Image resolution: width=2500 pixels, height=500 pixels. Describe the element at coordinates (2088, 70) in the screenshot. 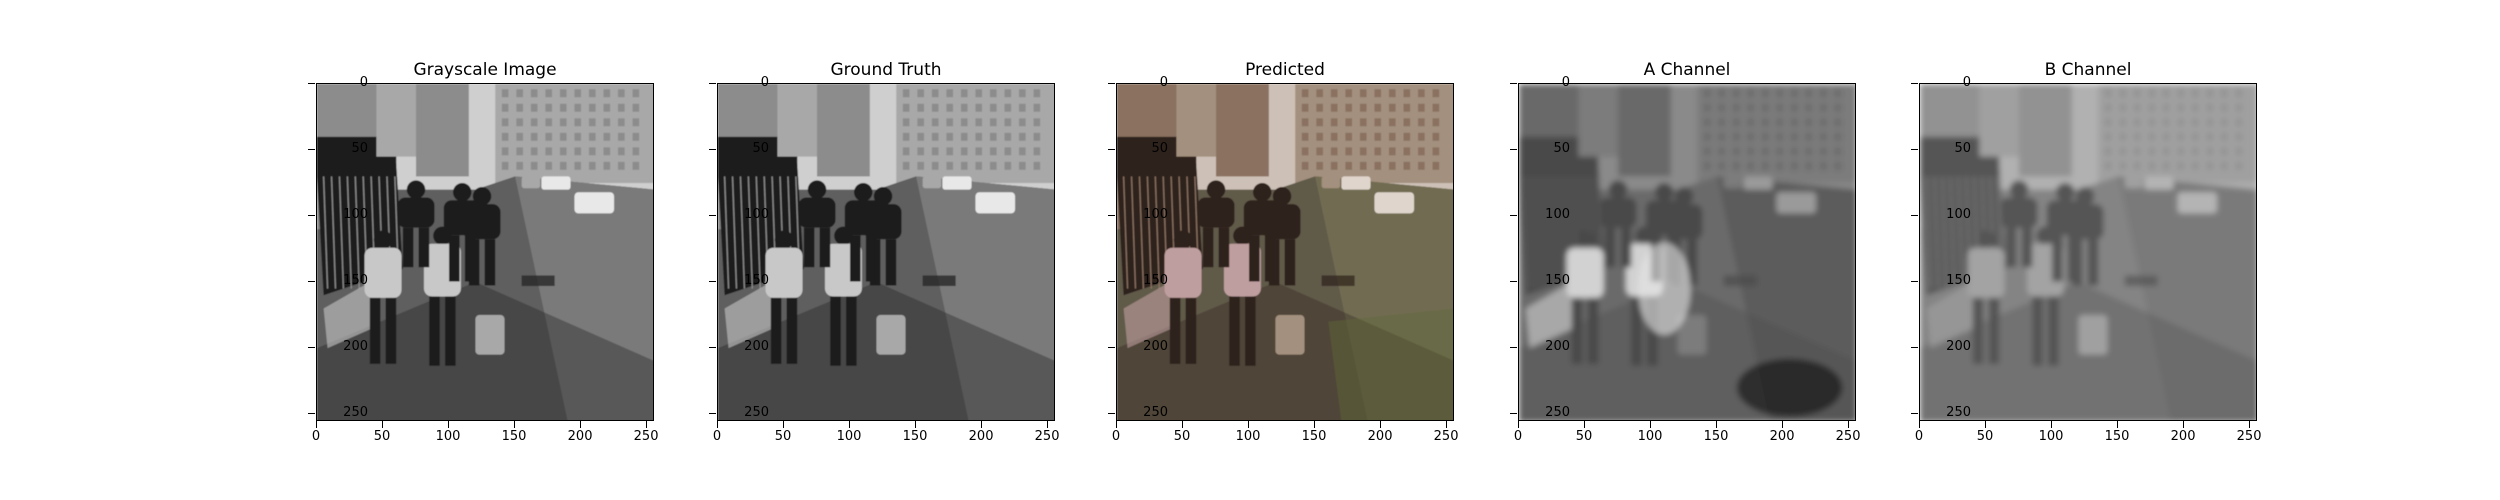

I see `panel-title: B Channel` at that location.